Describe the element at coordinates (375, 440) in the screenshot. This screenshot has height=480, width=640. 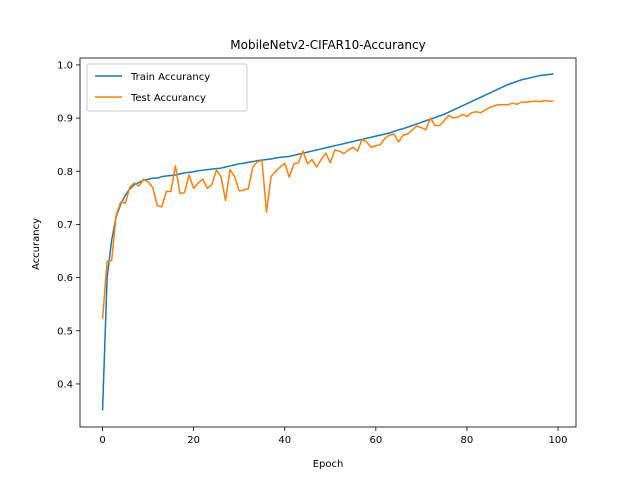
I see `x-tick-label: 60` at that location.